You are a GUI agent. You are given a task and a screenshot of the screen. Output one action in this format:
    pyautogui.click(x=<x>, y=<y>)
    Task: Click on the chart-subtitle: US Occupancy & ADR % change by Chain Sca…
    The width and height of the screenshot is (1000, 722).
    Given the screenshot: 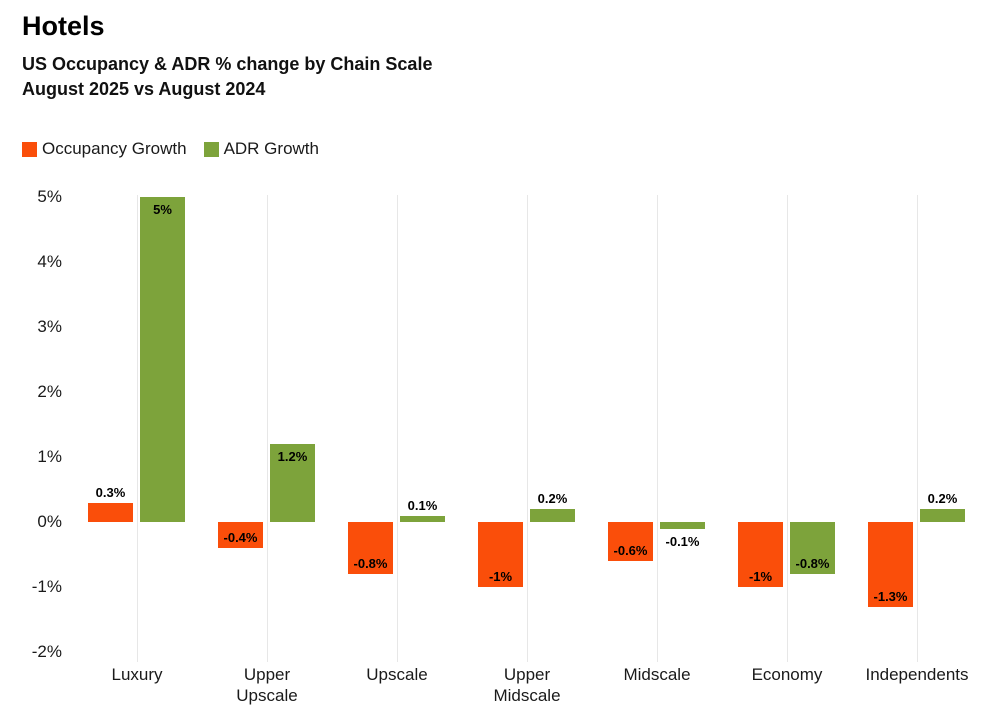 What is the action you would take?
    pyautogui.click(x=227, y=77)
    